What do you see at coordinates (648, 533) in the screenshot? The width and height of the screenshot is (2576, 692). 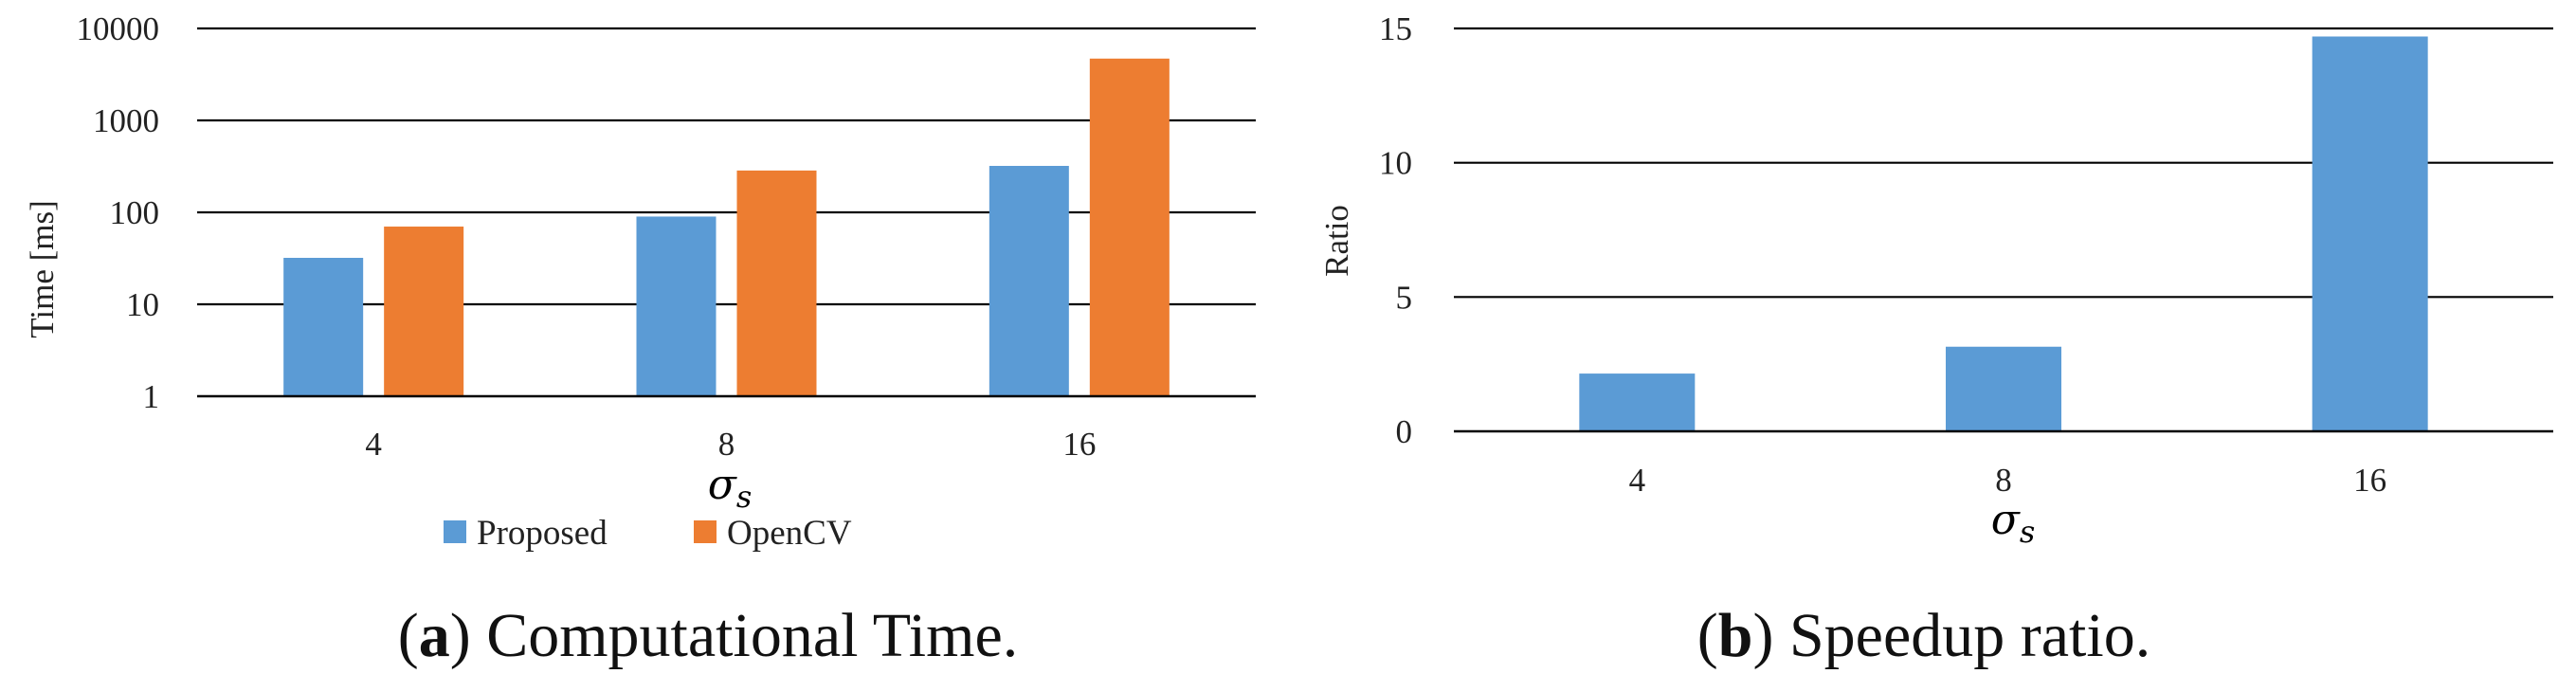 I see `legend: Proposed OpenCV` at bounding box center [648, 533].